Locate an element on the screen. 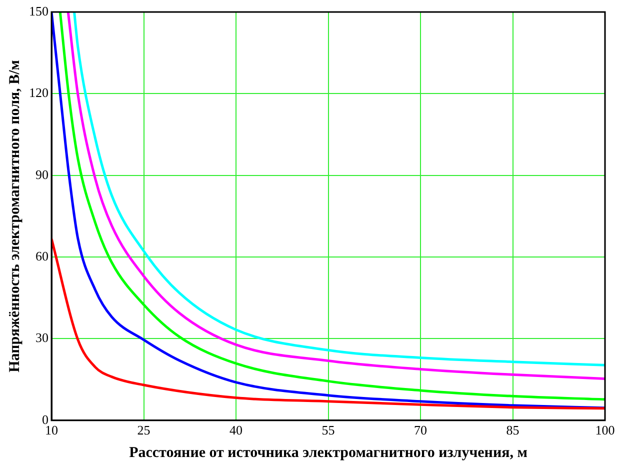 The width and height of the screenshot is (619, 466). y-tick-label: 120 is located at coordinates (38, 92).